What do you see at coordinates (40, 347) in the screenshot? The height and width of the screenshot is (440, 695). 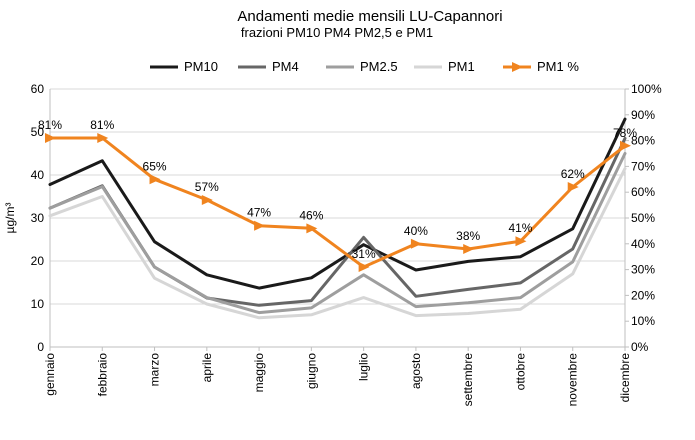 I see `y-tick-label: 0` at bounding box center [40, 347].